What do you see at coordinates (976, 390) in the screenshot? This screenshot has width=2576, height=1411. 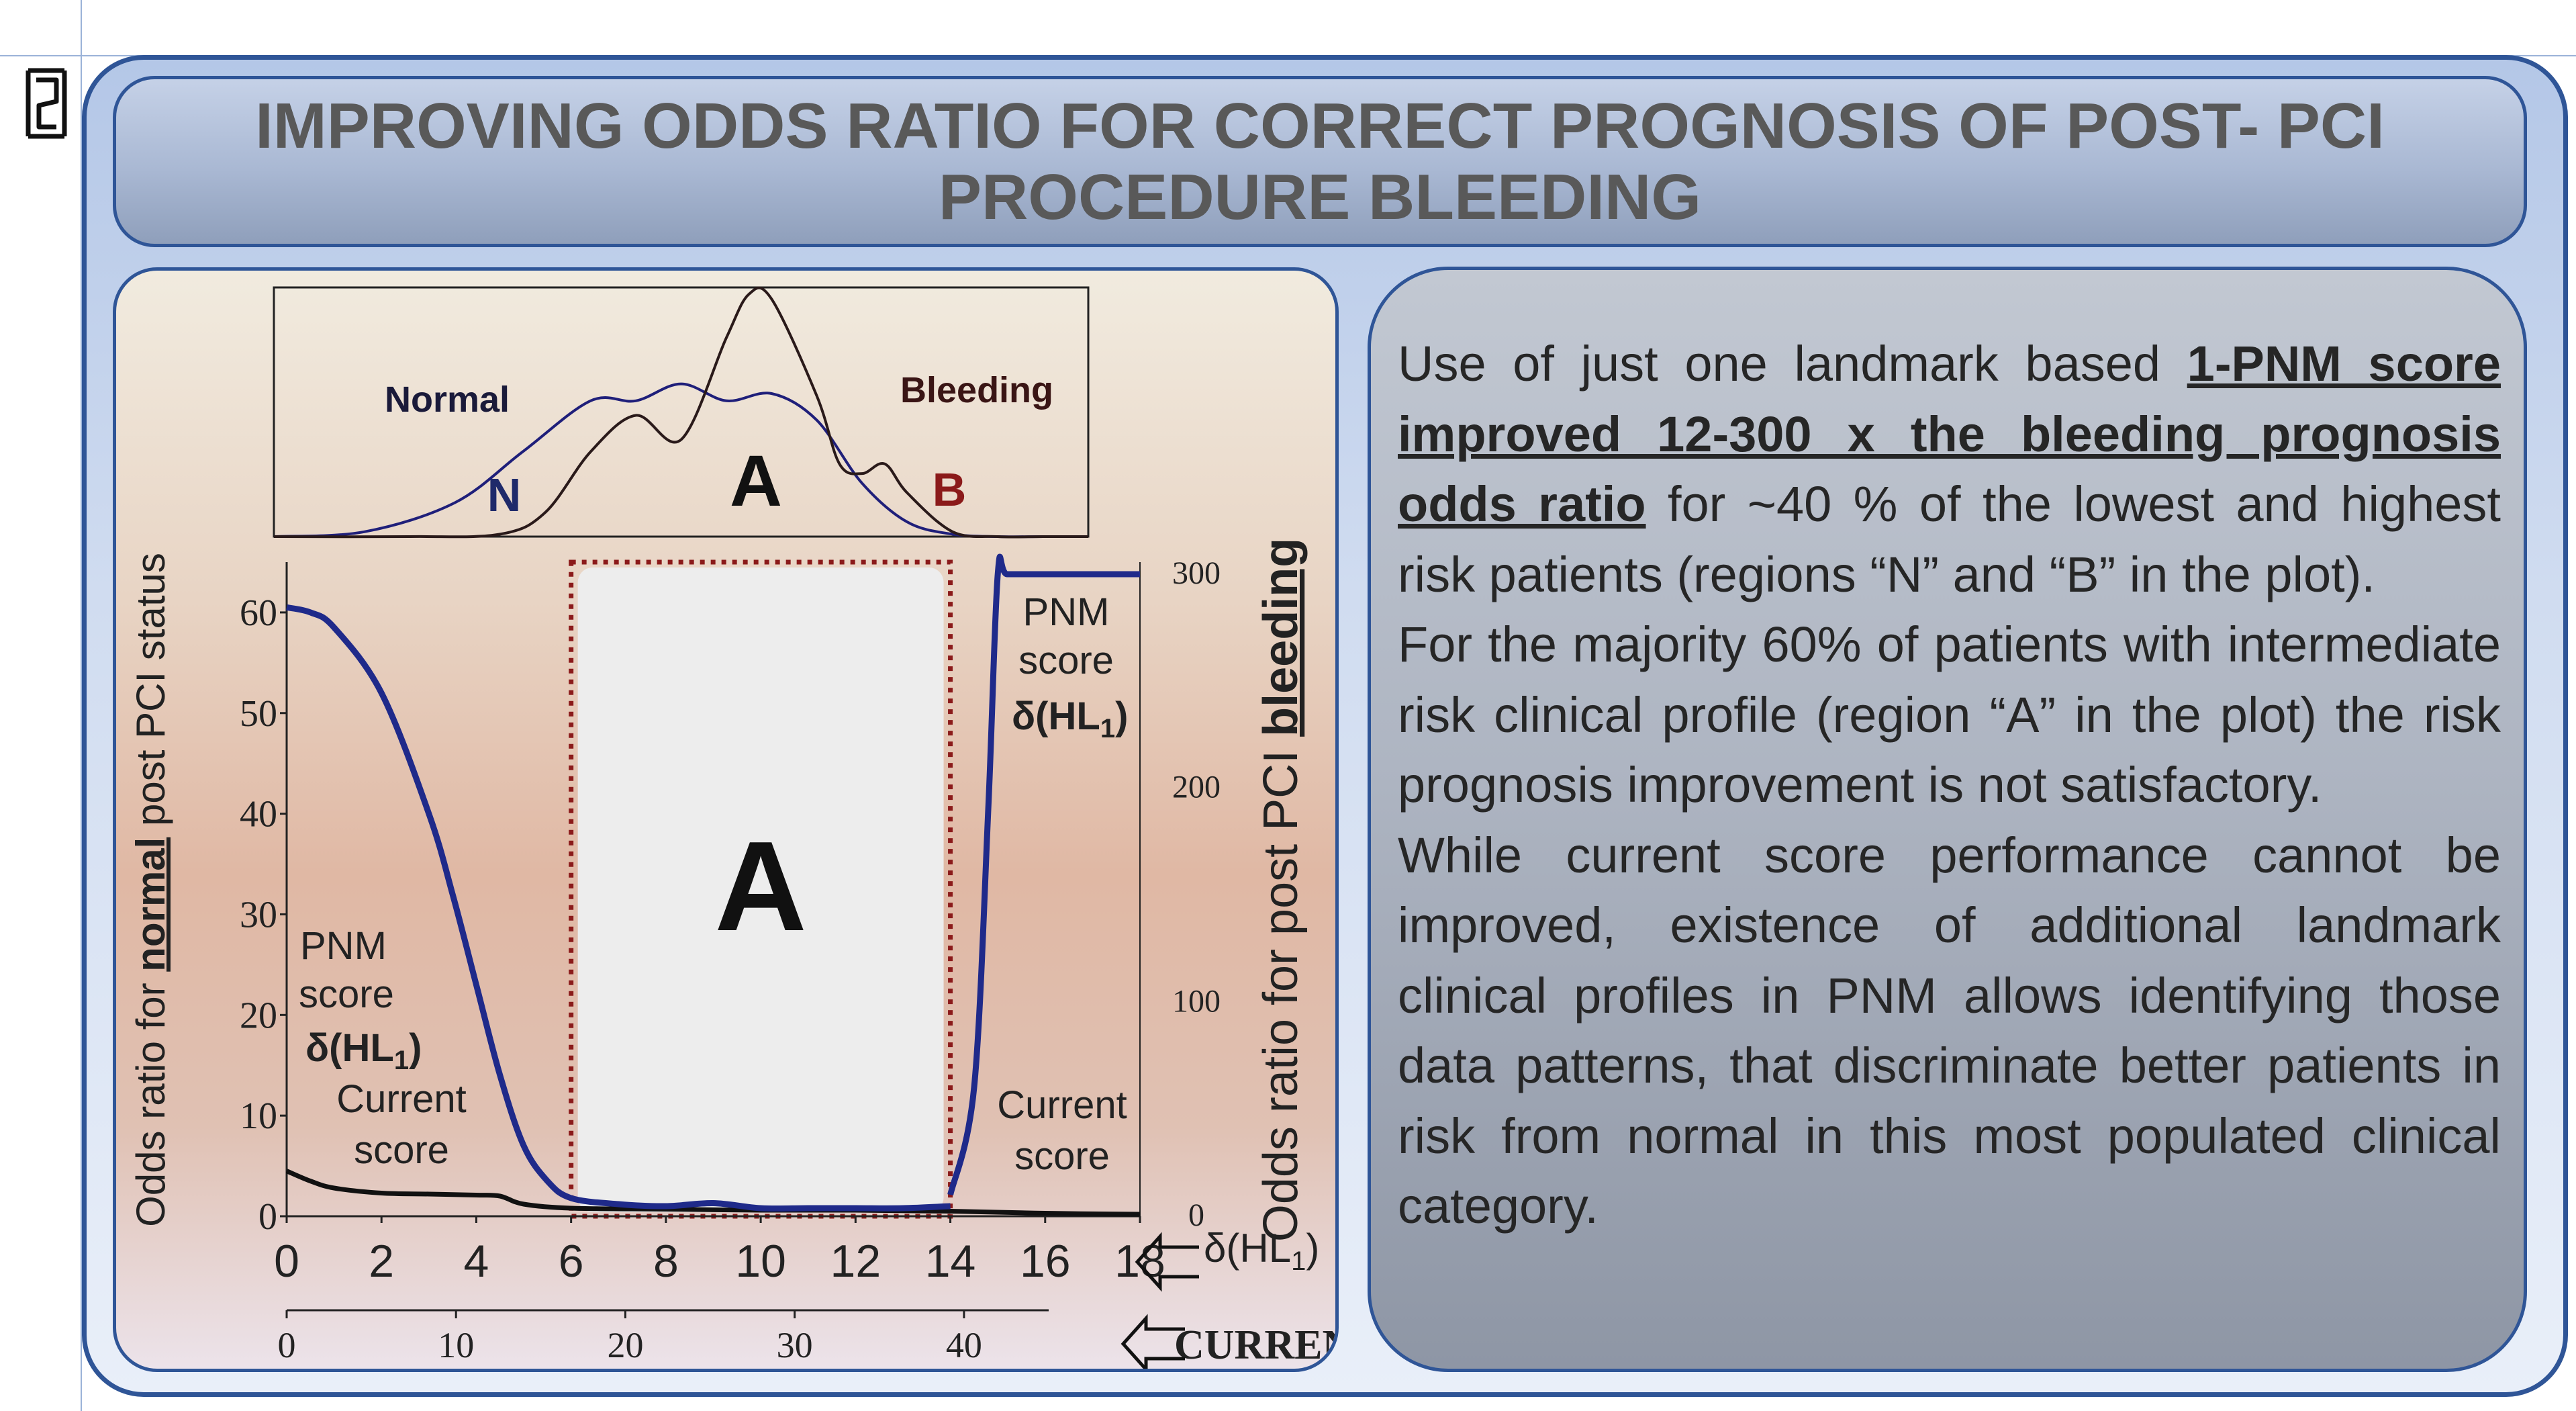 I see `bleeding-label: Bleeding` at bounding box center [976, 390].